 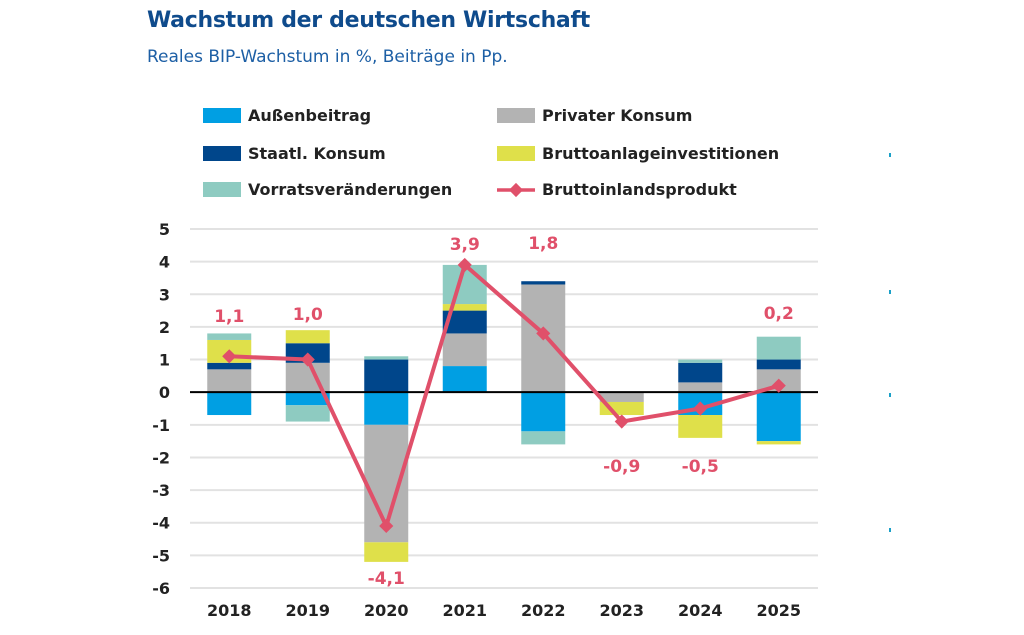 What do you see at coordinates (386, 579) in the screenshot?
I see `gdp-data-label: -4,1` at bounding box center [386, 579].